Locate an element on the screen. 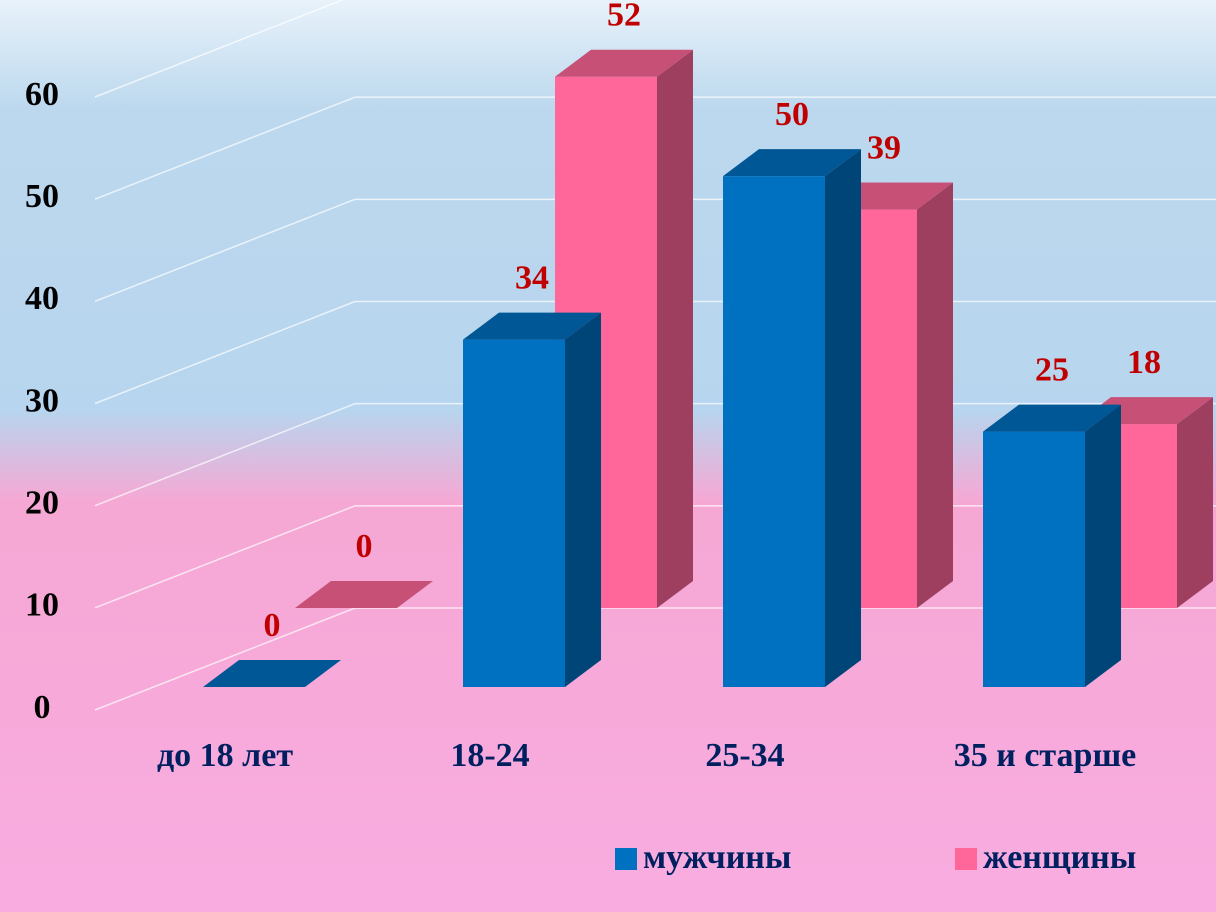 The image size is (1216, 912). x-tick-label: 25-34 is located at coordinates (744, 755).